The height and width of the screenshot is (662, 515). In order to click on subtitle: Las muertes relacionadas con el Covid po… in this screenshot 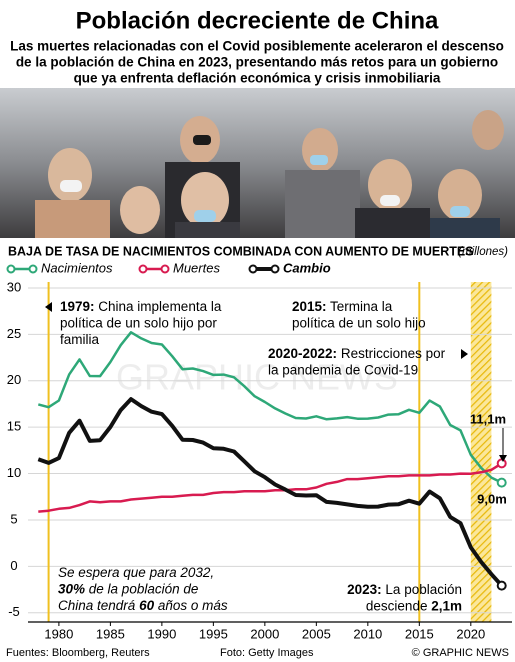, I will do `click(257, 46)`.